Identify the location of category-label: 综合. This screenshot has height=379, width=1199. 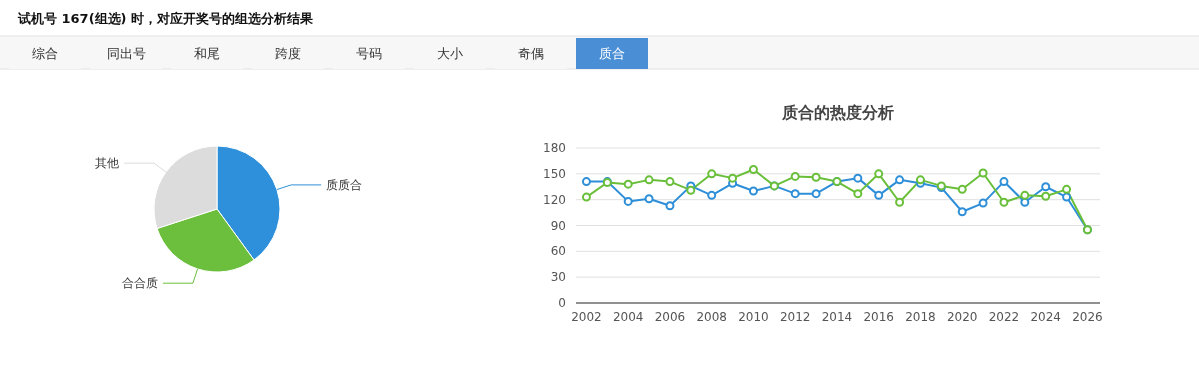
(45, 53).